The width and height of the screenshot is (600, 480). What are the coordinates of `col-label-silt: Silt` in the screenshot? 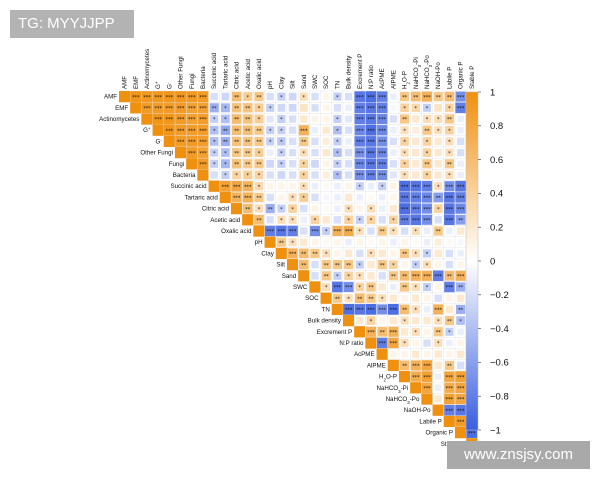 It's located at (293, 84).